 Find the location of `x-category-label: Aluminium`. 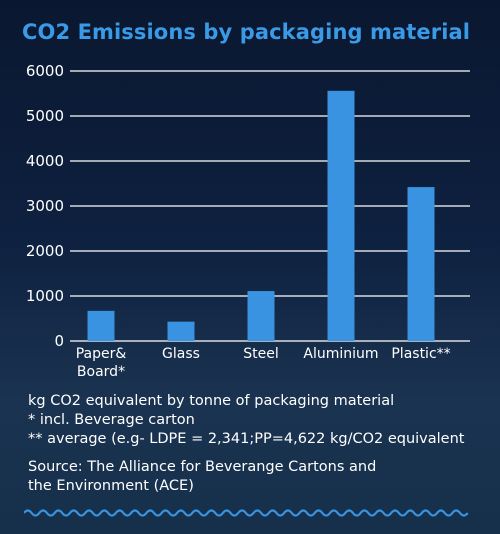

x-category-label: Aluminium is located at coordinates (340, 354).